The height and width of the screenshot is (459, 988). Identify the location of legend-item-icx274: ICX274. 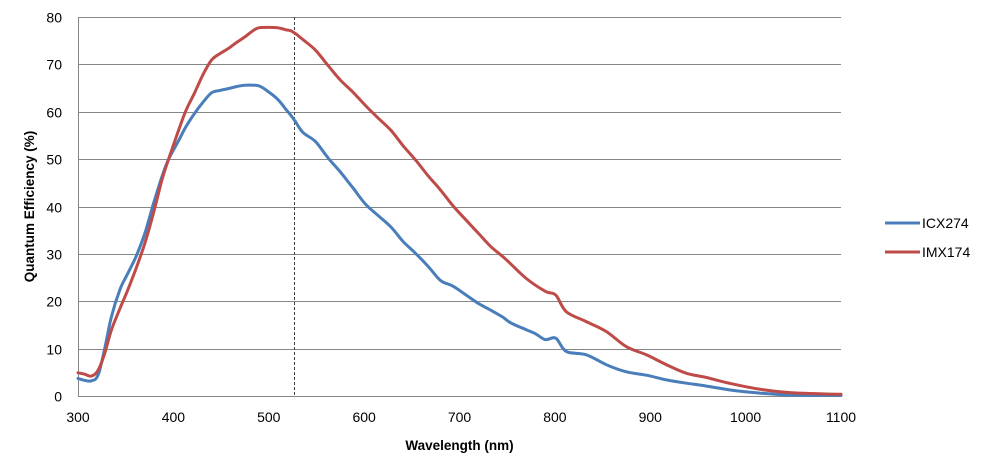
(927, 223).